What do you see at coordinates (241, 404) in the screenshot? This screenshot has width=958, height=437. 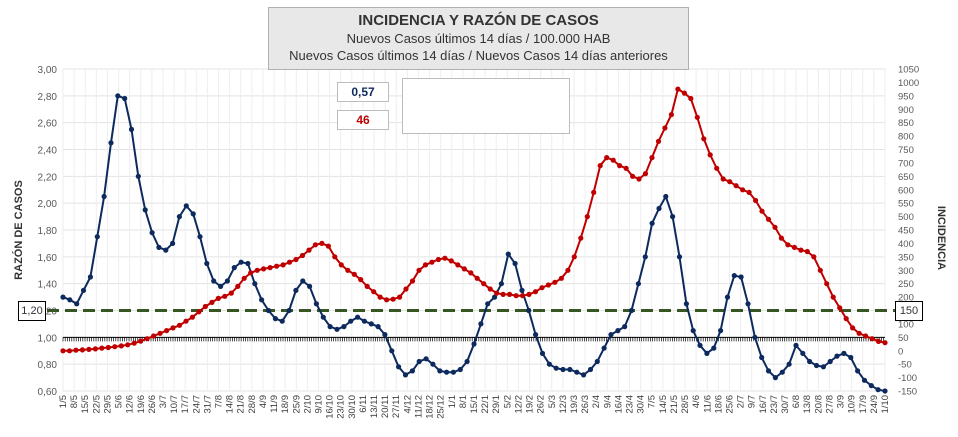 I see `x-tick-label: 21/8` at bounding box center [241, 404].